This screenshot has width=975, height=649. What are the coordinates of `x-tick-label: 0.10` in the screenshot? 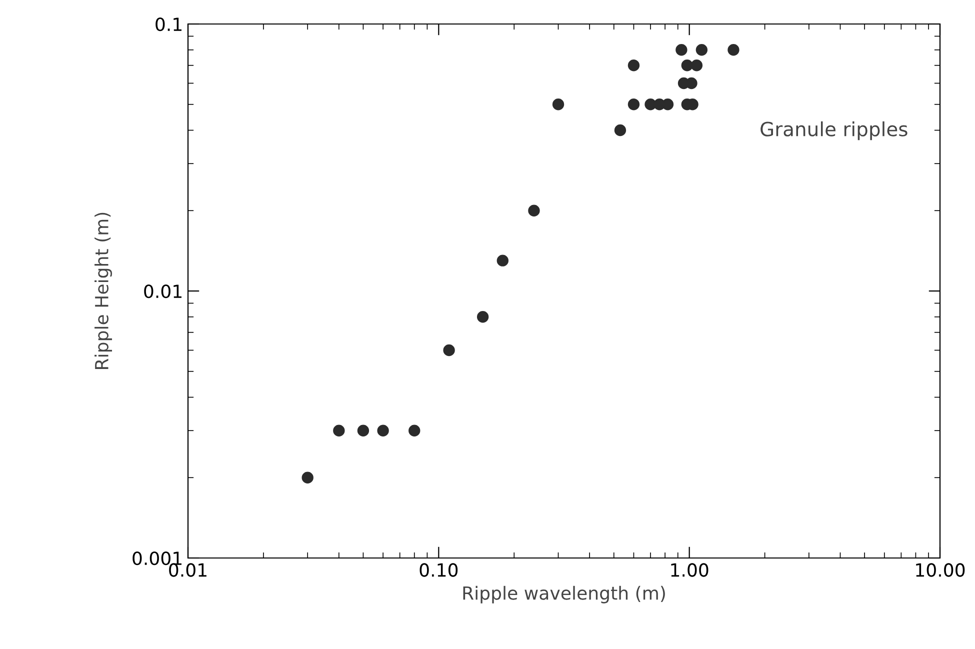 It's located at (439, 570).